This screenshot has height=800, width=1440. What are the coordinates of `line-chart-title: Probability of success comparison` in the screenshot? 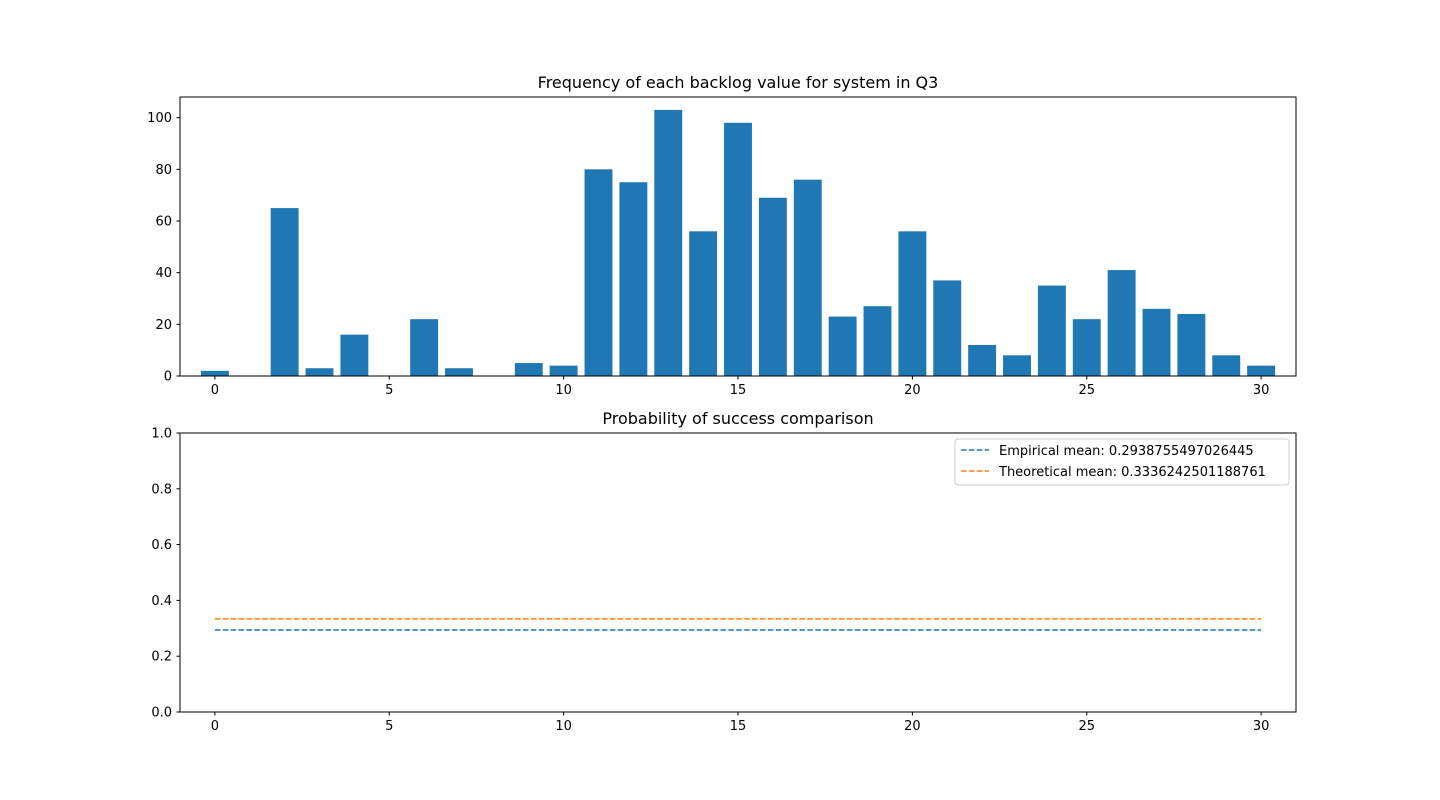 It's located at (737, 418).